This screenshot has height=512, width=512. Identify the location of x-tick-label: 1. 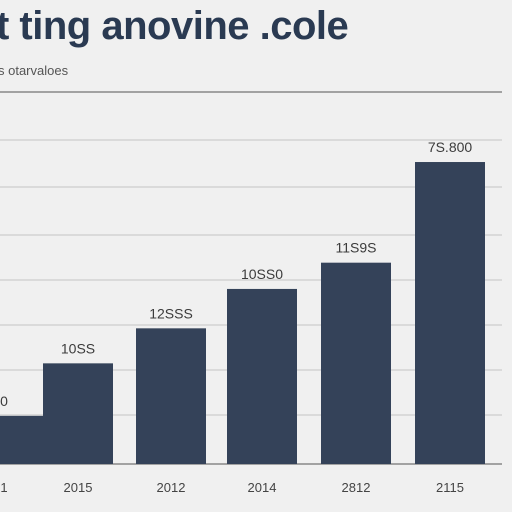
(3, 487).